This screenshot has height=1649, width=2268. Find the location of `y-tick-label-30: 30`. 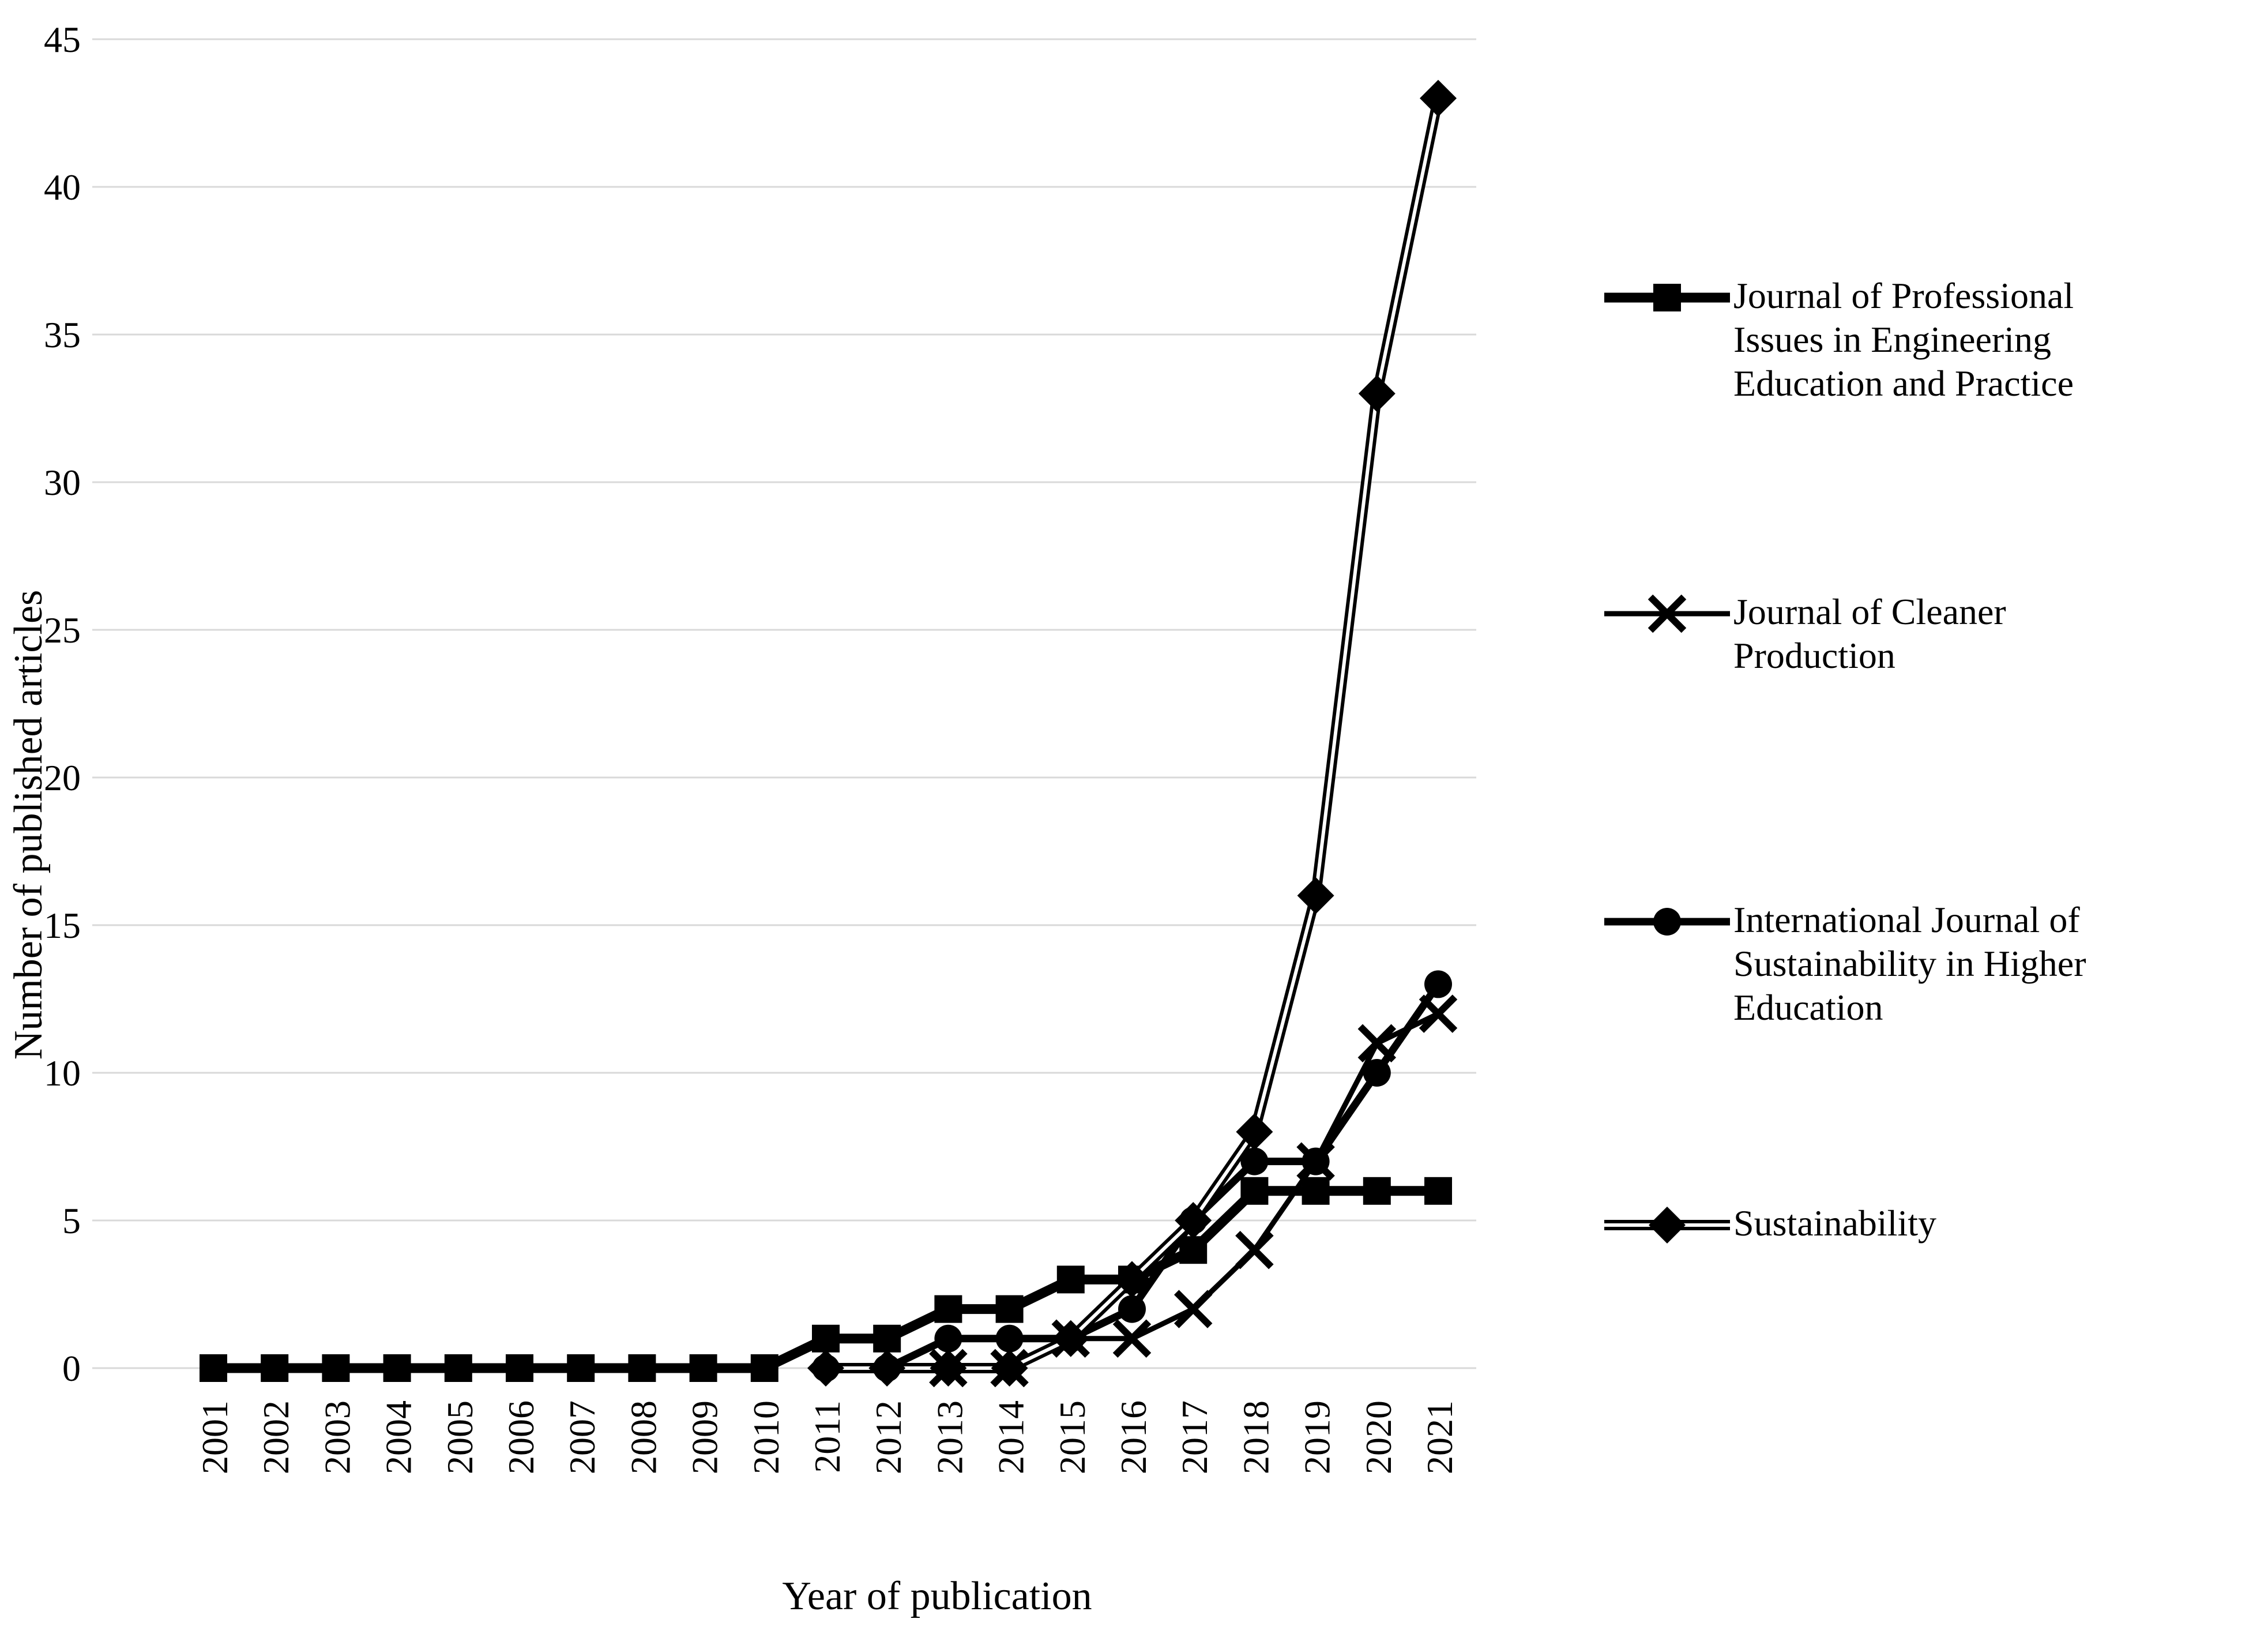

y-tick-label-30: 30 is located at coordinates (62, 482).